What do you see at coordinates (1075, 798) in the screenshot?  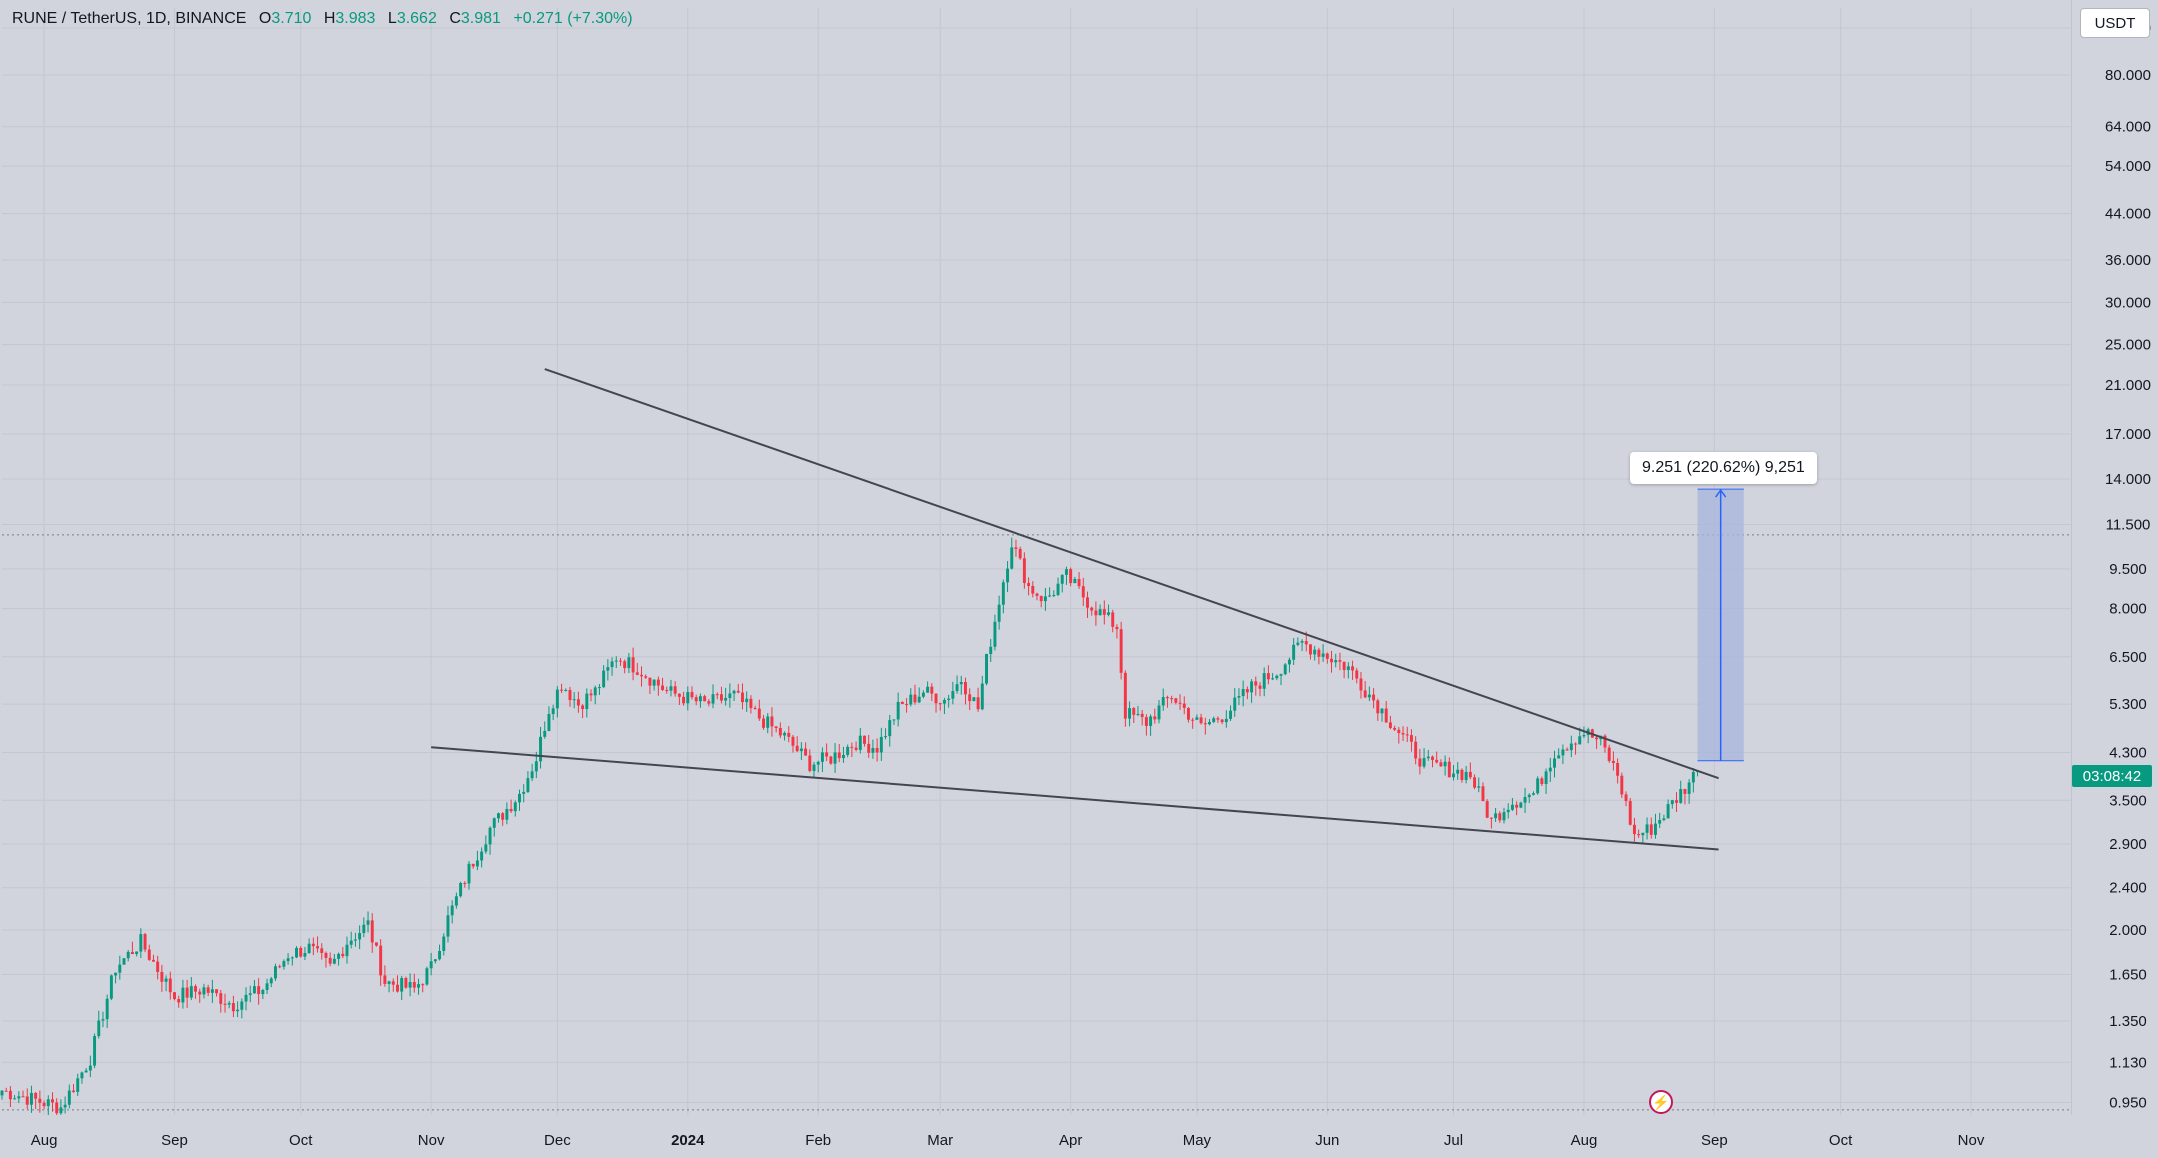 I see `descending-support-line` at bounding box center [1075, 798].